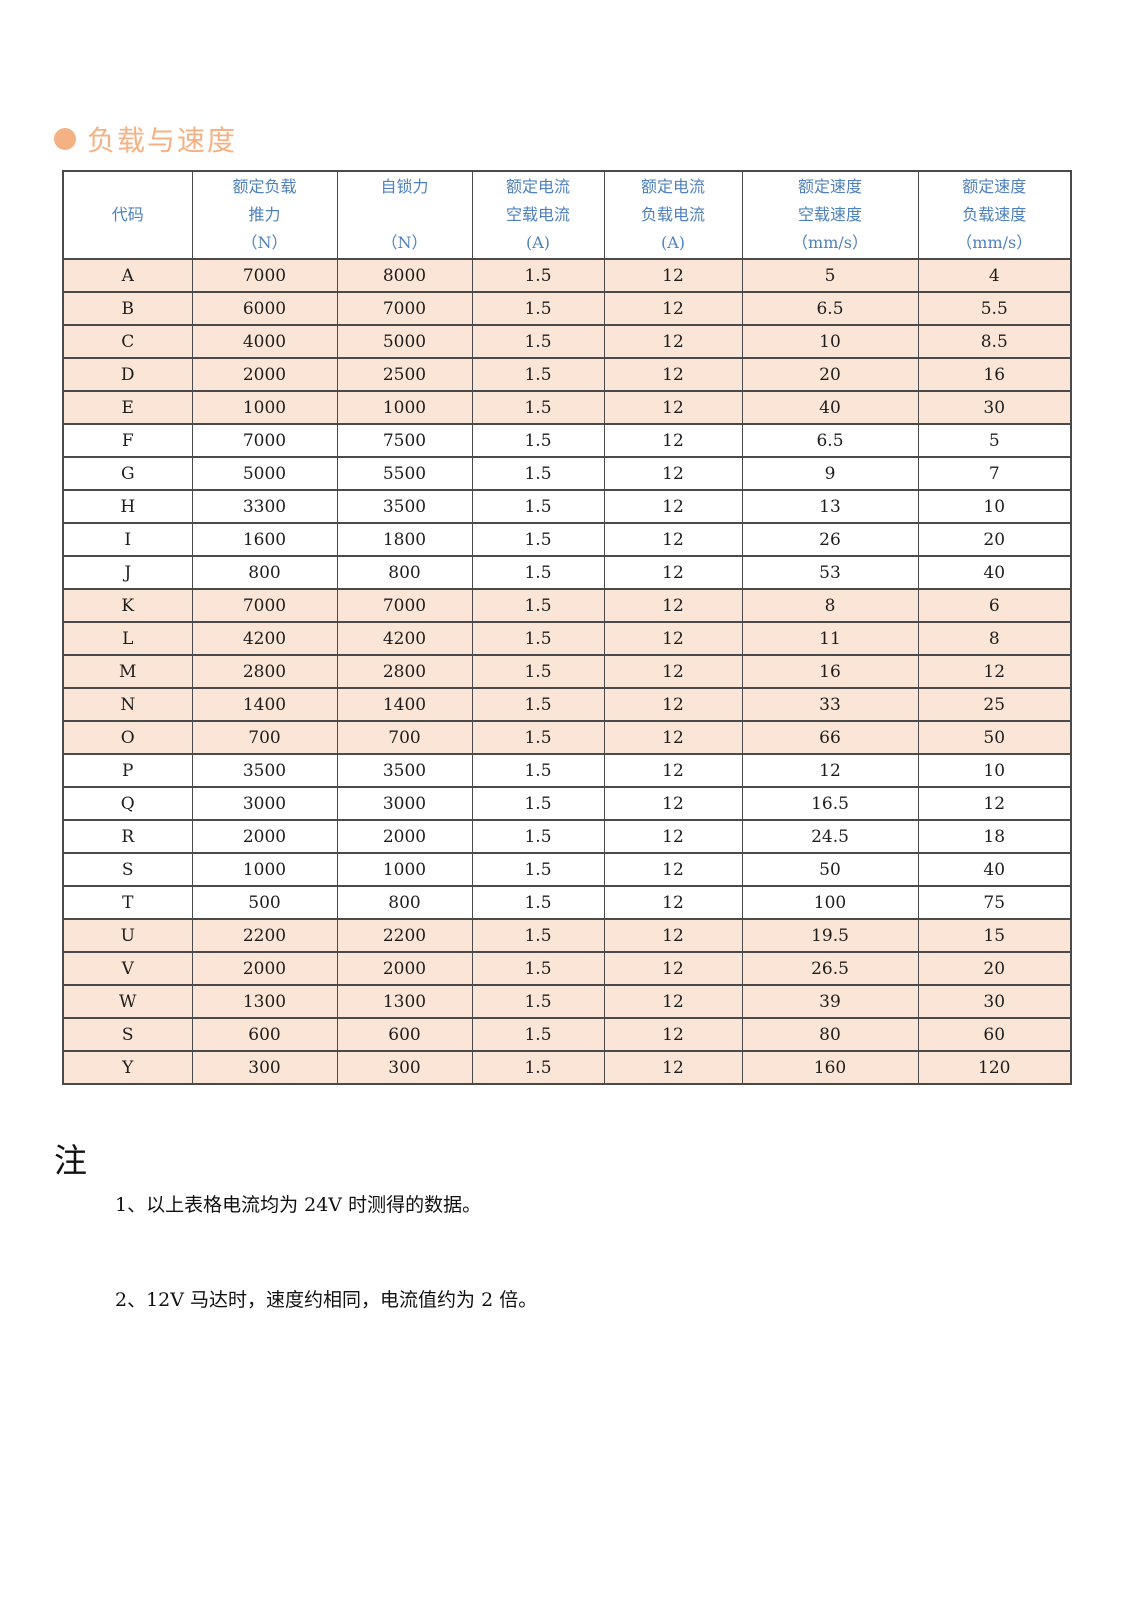  I want to click on value-cell: 80, so click(830, 1034).